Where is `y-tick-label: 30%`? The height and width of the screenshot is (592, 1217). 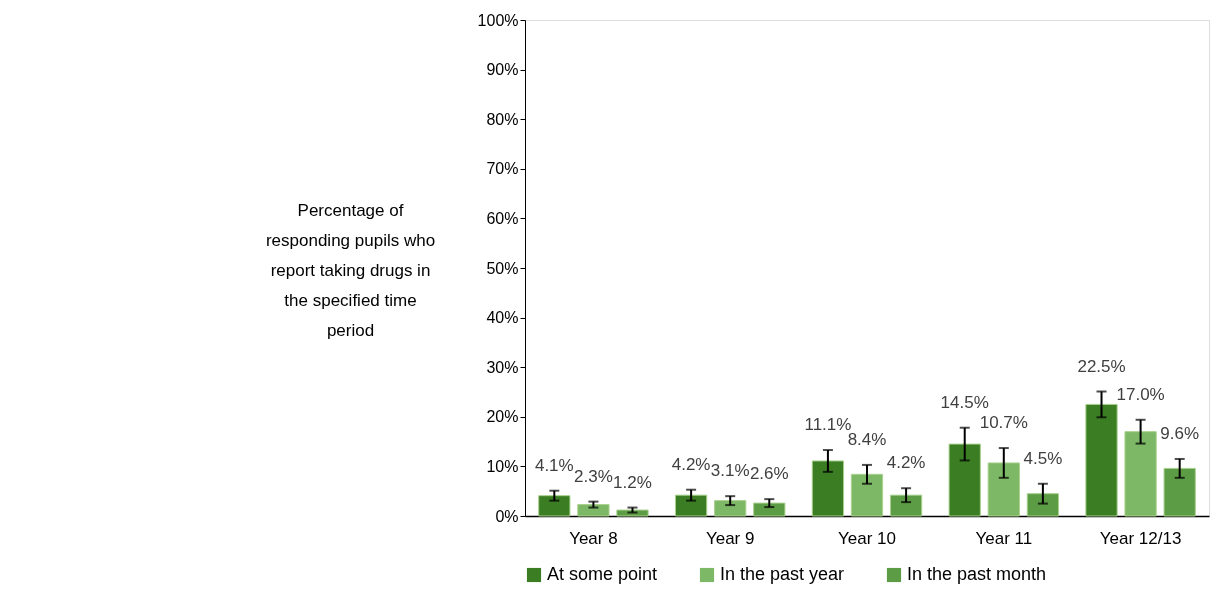
y-tick-label: 30% is located at coordinates (502, 367).